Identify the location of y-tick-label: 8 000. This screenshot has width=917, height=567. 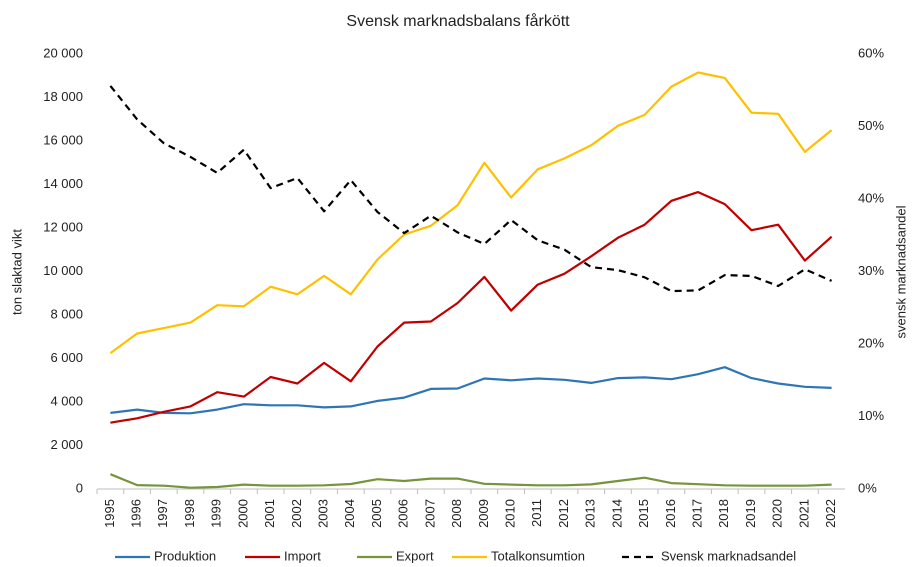
(66, 313).